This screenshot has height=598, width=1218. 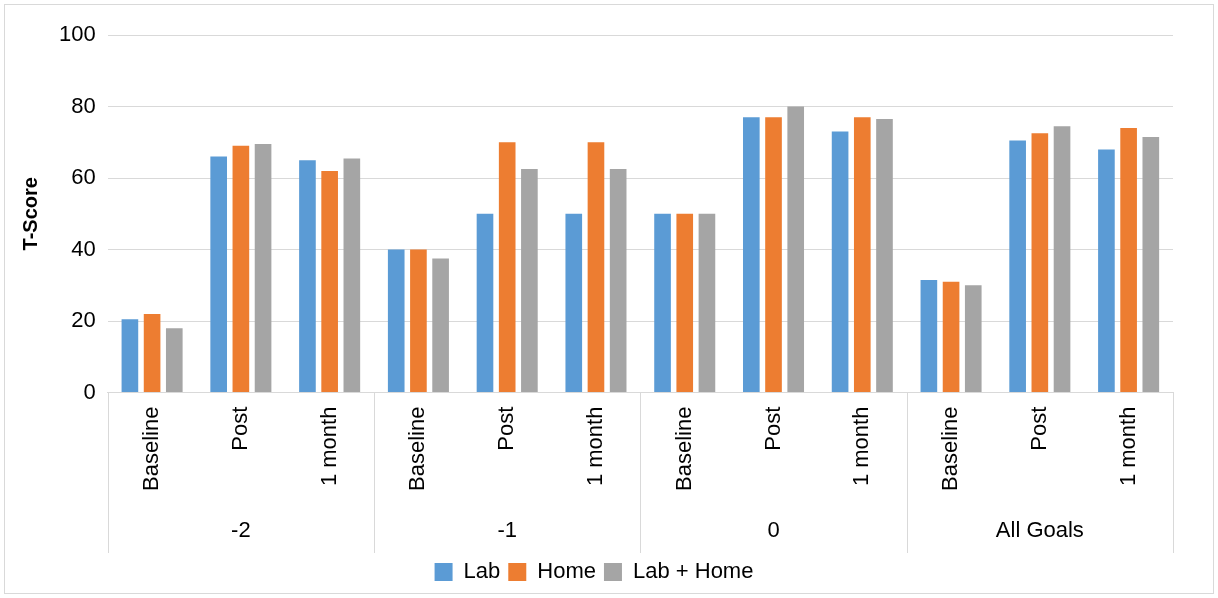 I want to click on legend-label: Lab + Home, so click(x=693, y=571).